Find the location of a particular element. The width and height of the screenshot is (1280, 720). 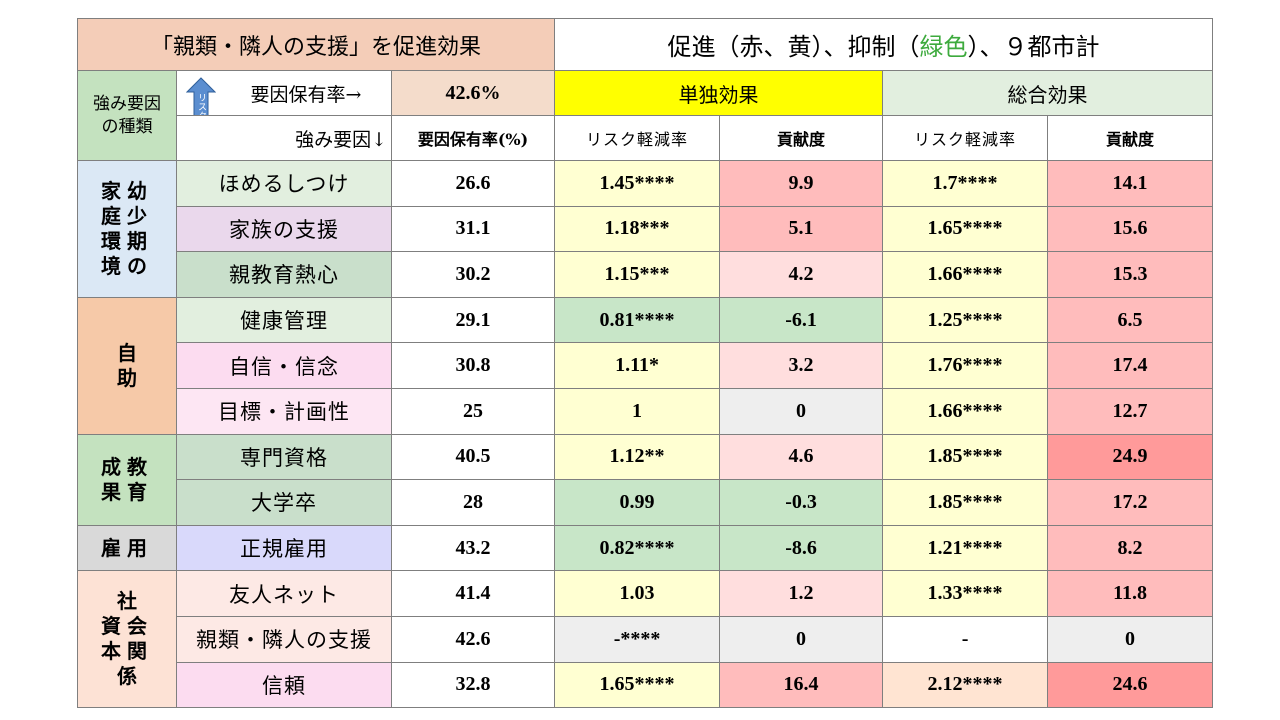

risk-single-cell: 1.15*** is located at coordinates (637, 274).